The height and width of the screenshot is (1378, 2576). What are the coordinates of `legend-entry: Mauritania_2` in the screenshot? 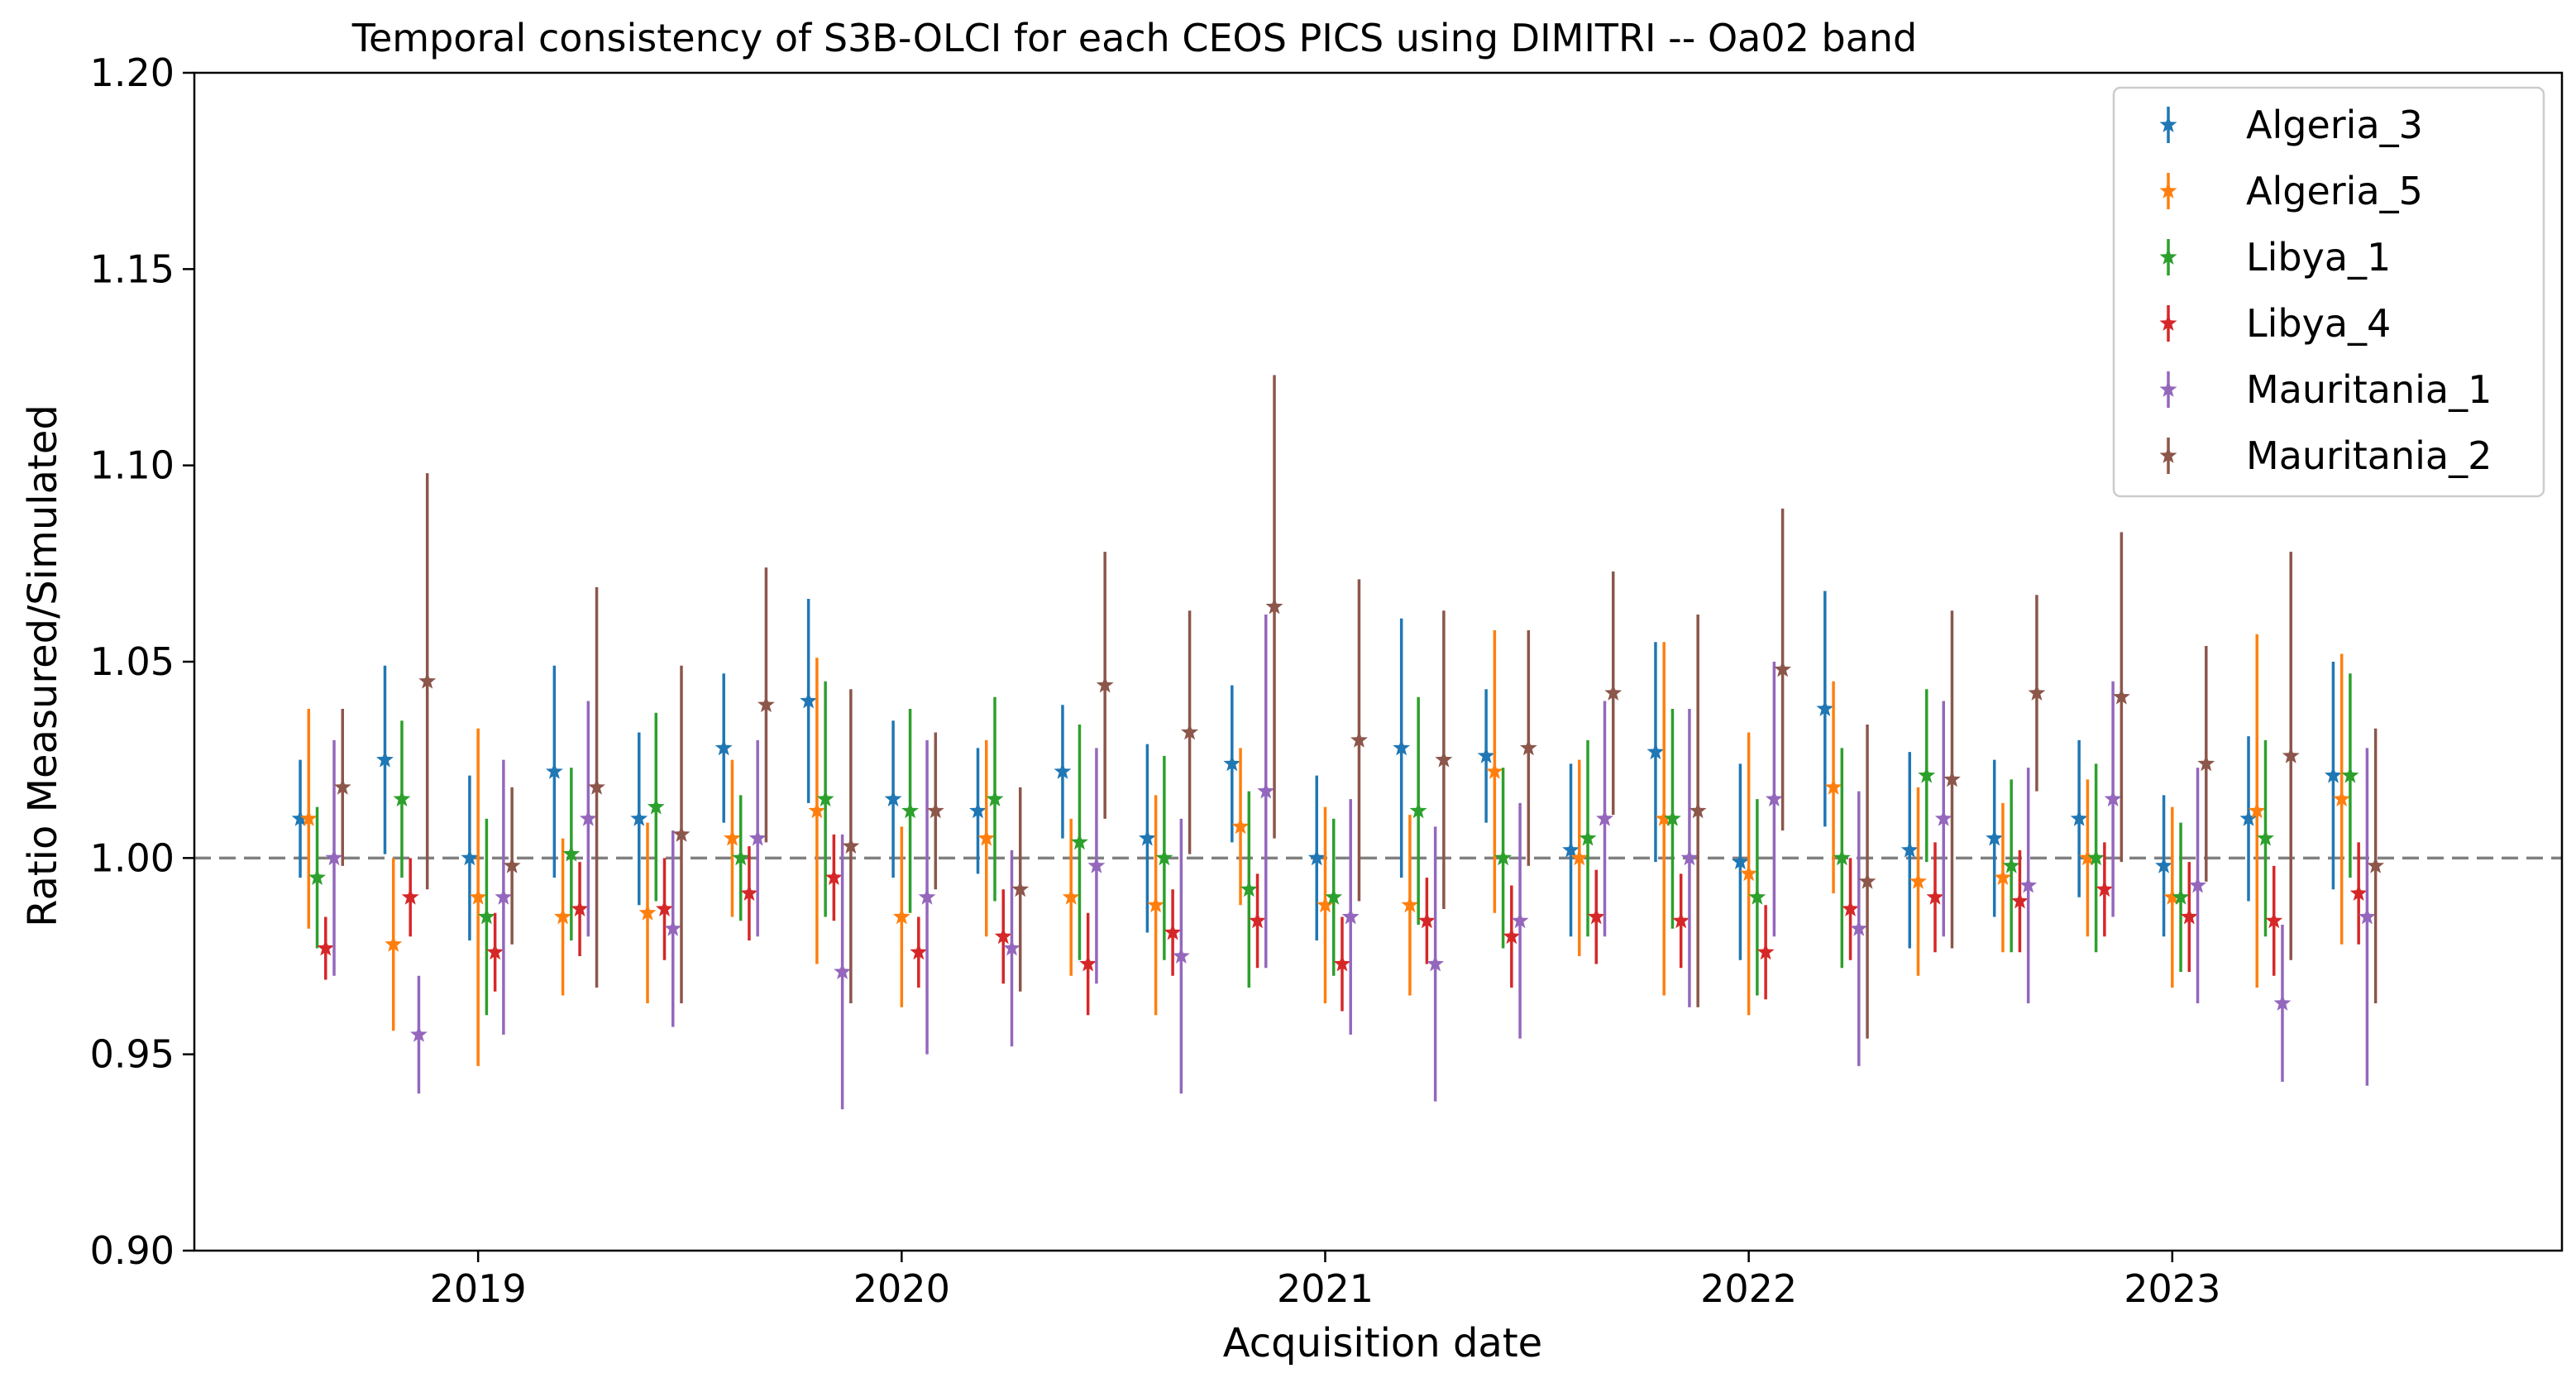 It's located at (2325, 456).